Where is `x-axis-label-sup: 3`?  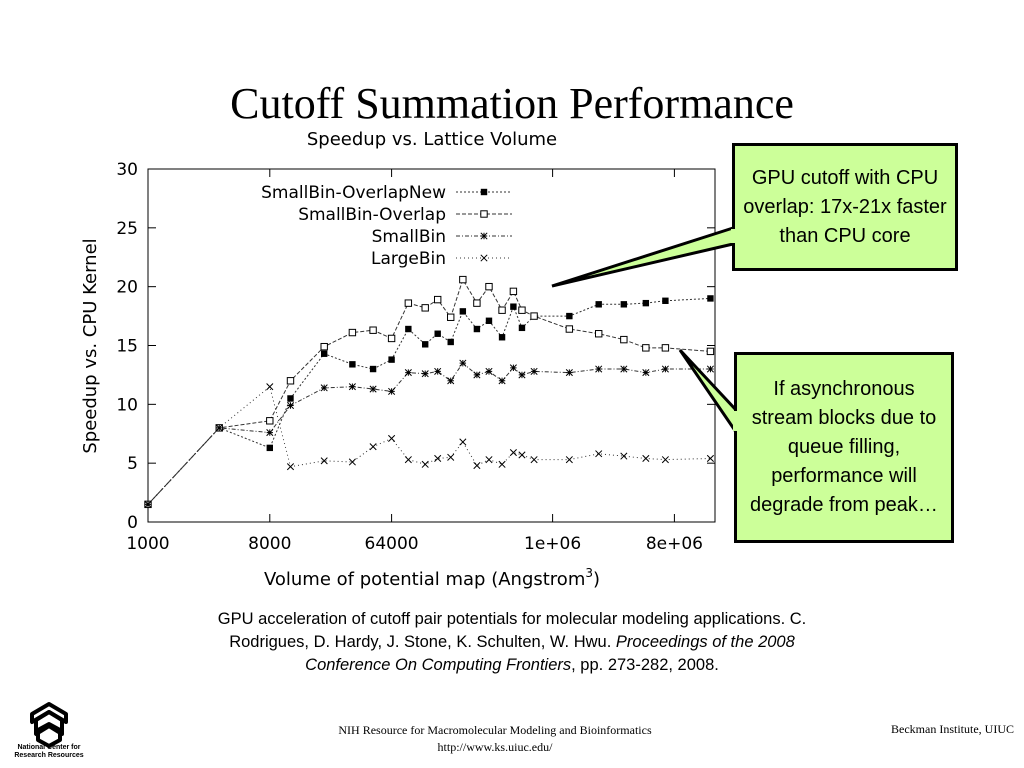 x-axis-label-sup: 3 is located at coordinates (589, 573).